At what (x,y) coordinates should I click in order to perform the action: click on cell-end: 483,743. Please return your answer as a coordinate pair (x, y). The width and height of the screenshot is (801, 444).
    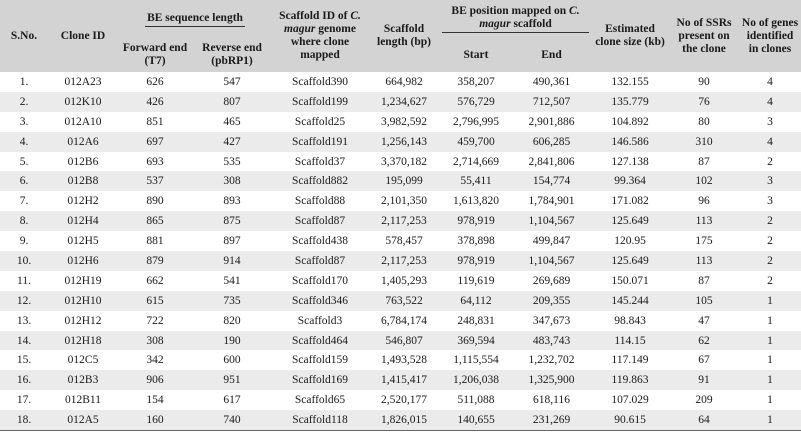
    Looking at the image, I should click on (552, 340).